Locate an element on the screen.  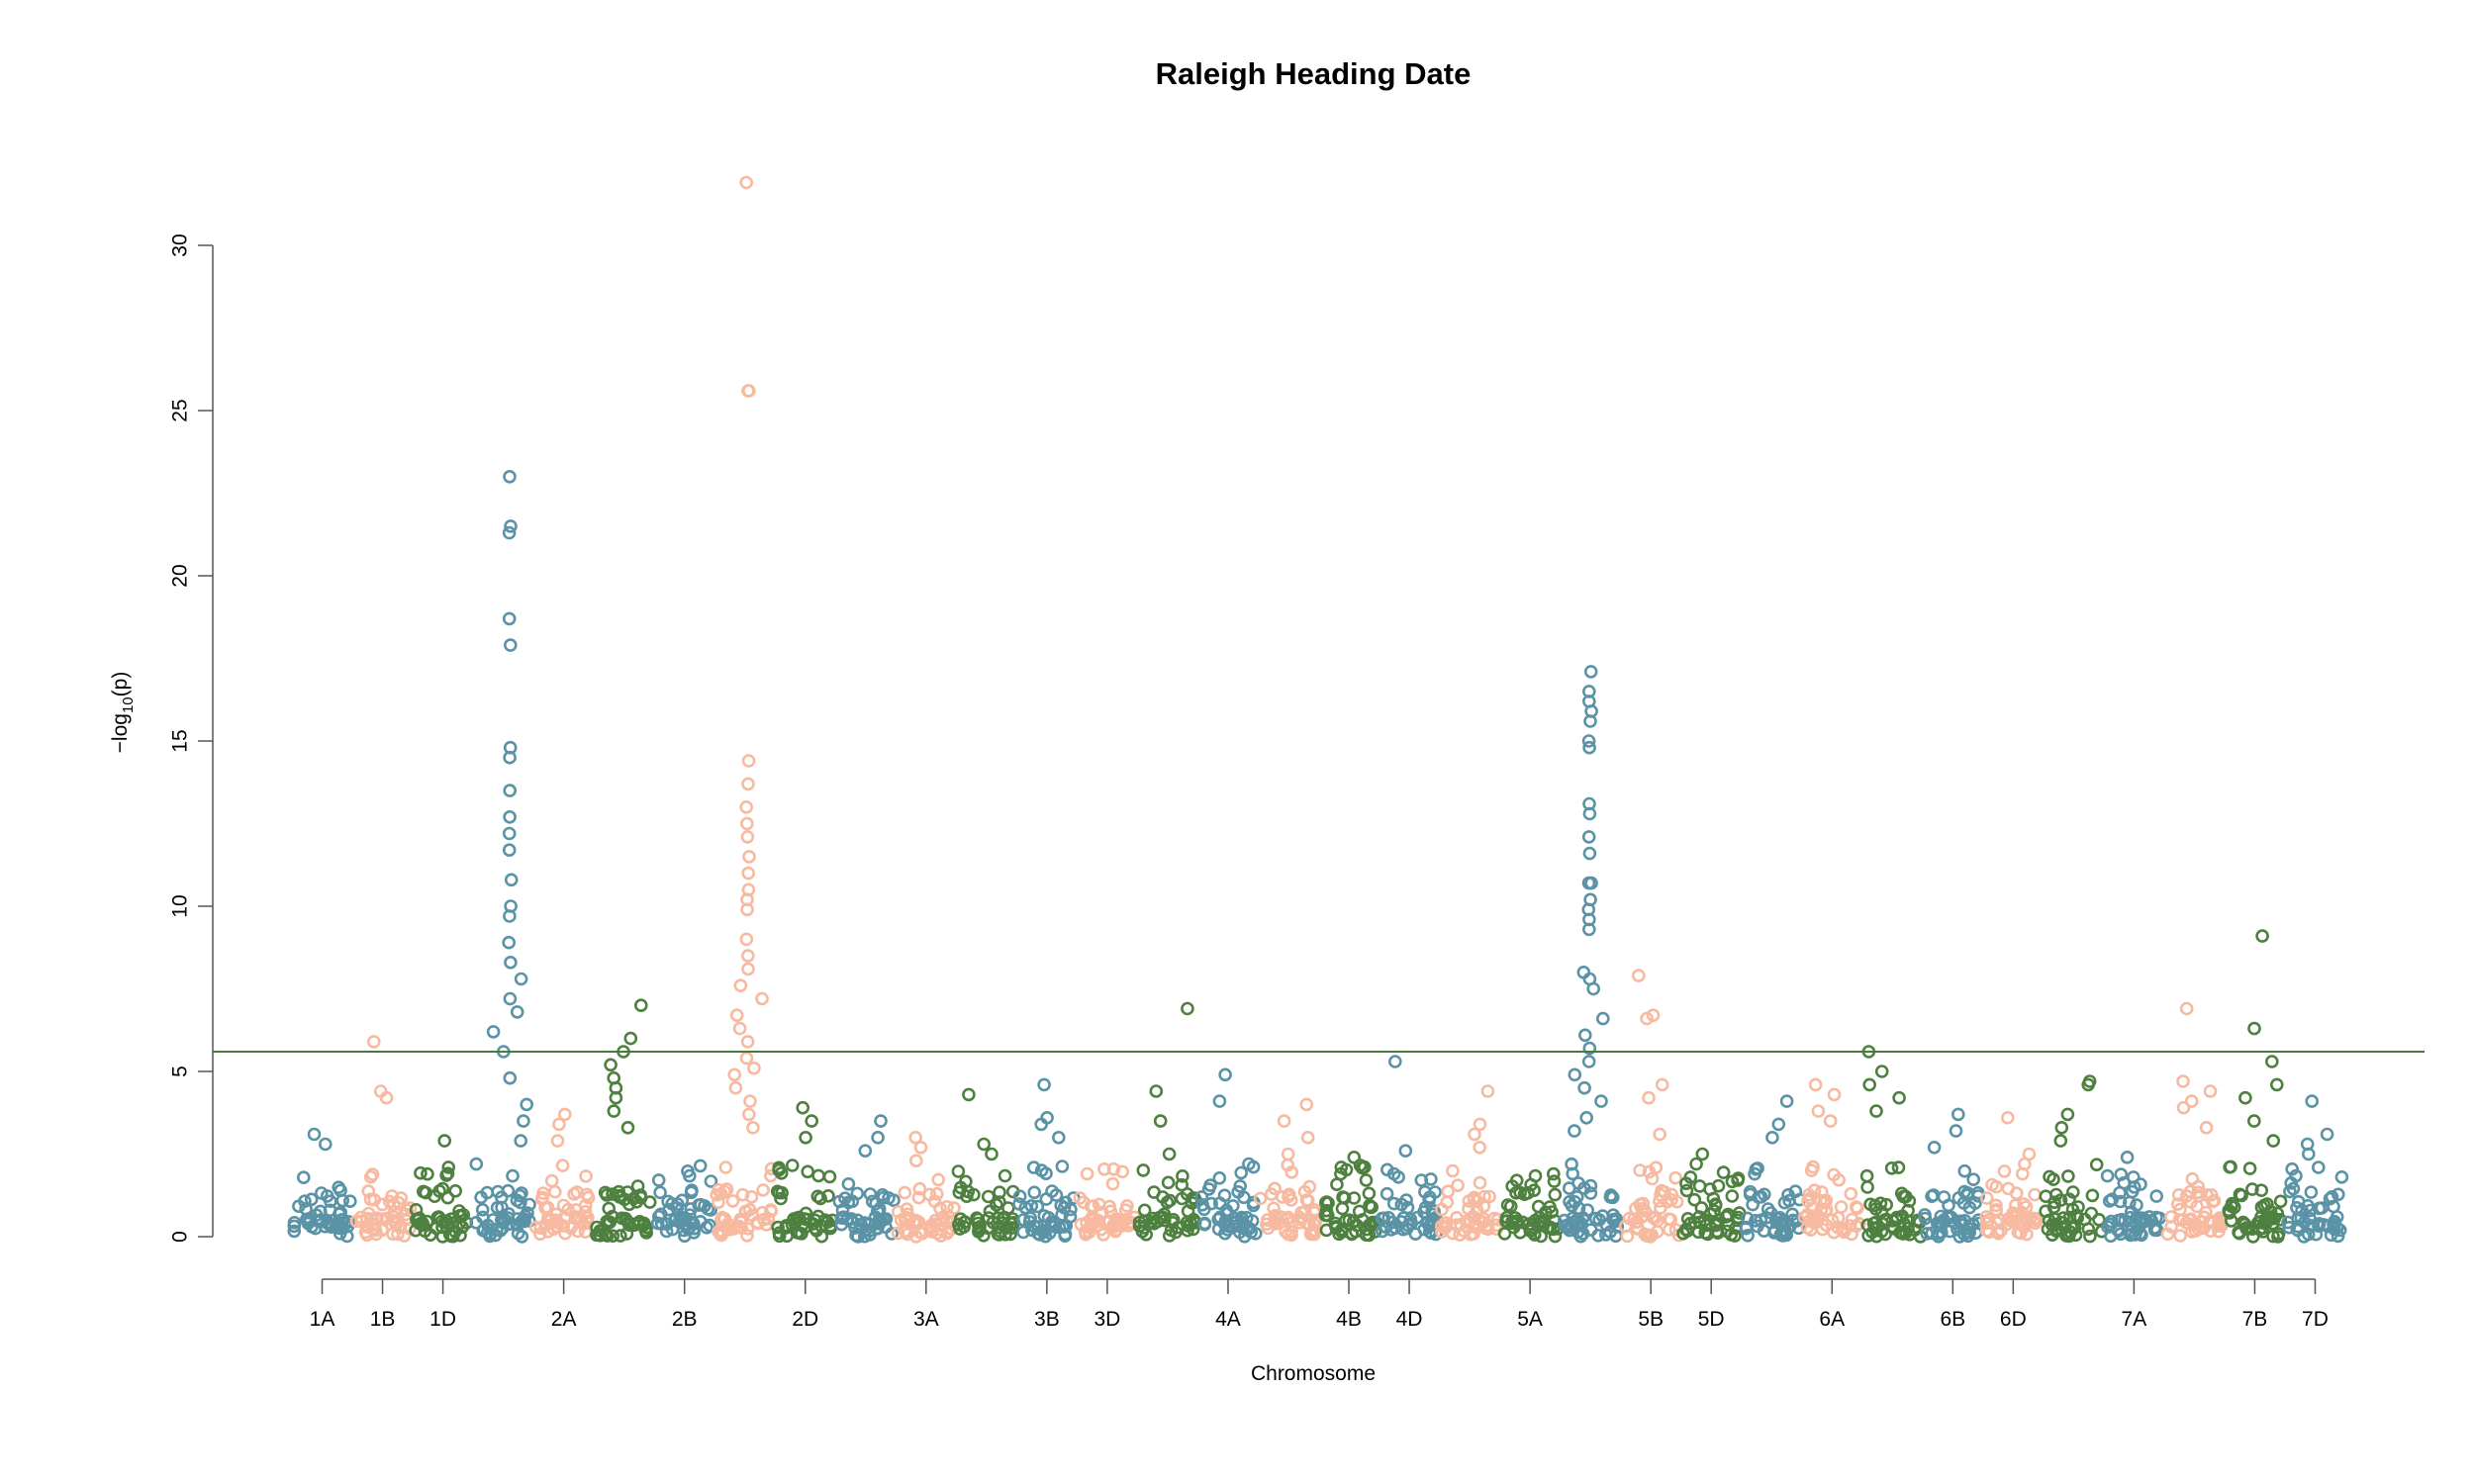
y-tick-label: 30 is located at coordinates (181, 244).